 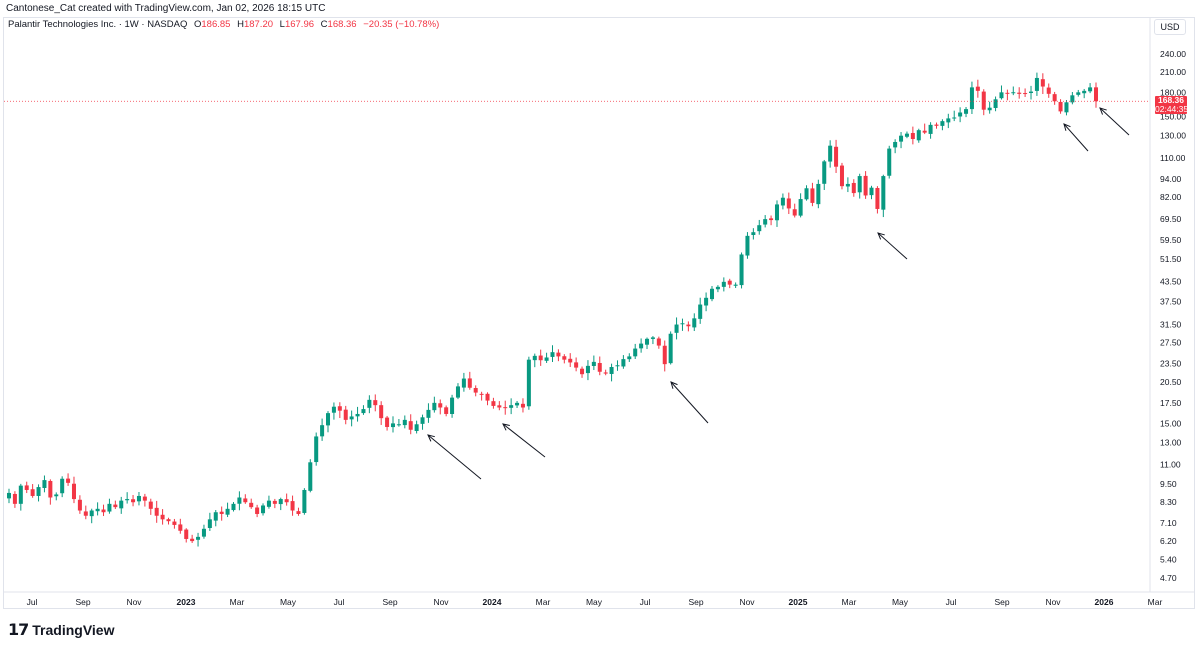 I want to click on x-tick-label: Mar, so click(x=849, y=602).